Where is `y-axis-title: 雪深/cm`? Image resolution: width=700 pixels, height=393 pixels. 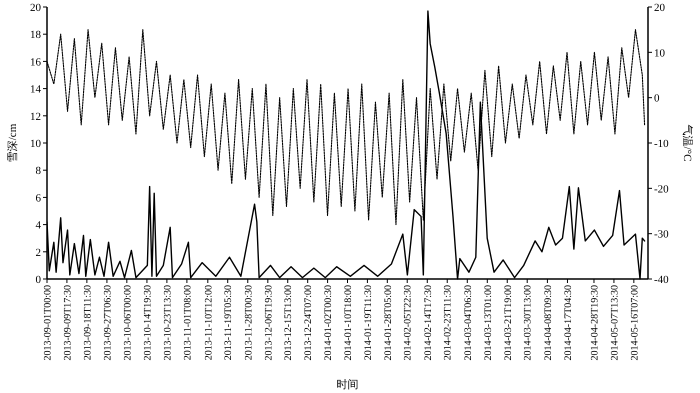
y-axis-title: 雪深/cm is located at coordinates (13, 142).